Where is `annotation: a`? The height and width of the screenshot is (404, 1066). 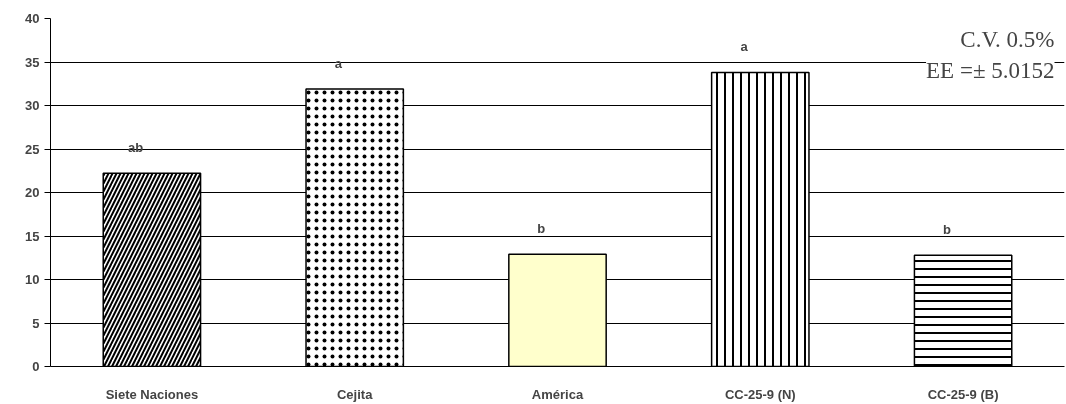 annotation: a is located at coordinates (744, 47).